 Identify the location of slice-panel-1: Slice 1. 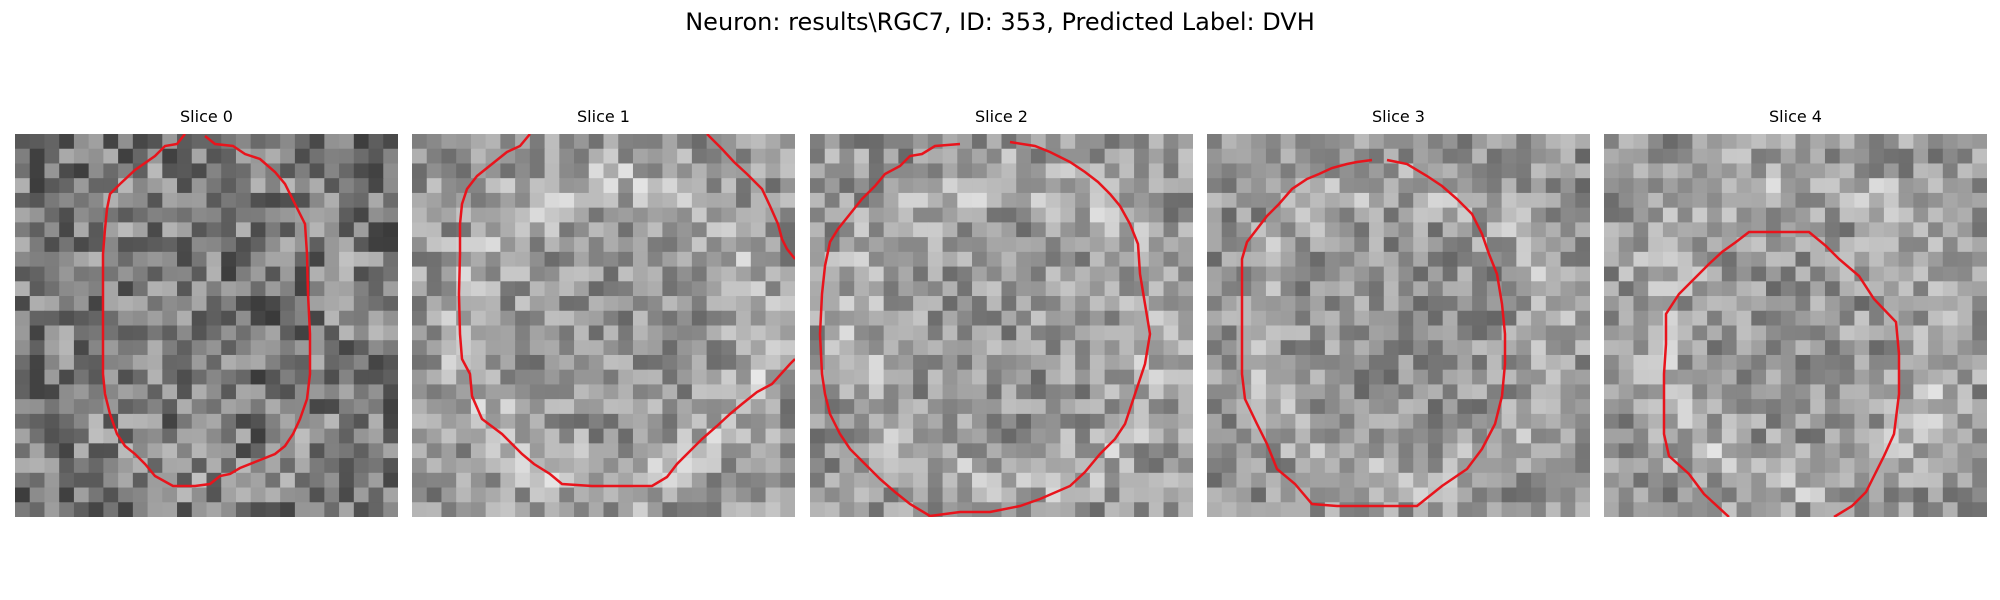
(603, 312).